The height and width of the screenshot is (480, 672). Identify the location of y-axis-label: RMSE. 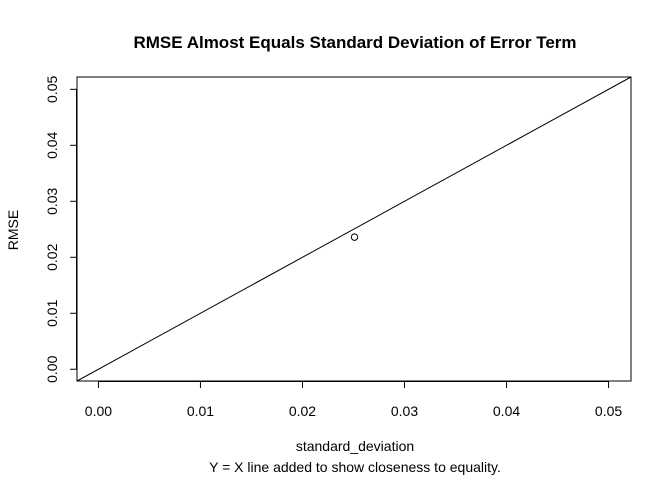
(13, 230).